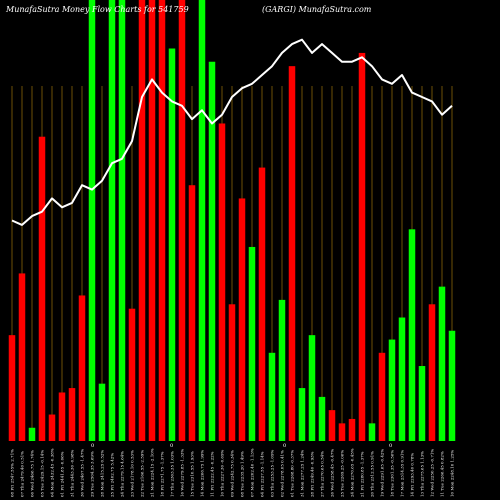 The height and width of the screenshot is (500, 500). I want to click on x-tick-label: 01 Tue 2268.80 -0.37%, so click(292, 473).